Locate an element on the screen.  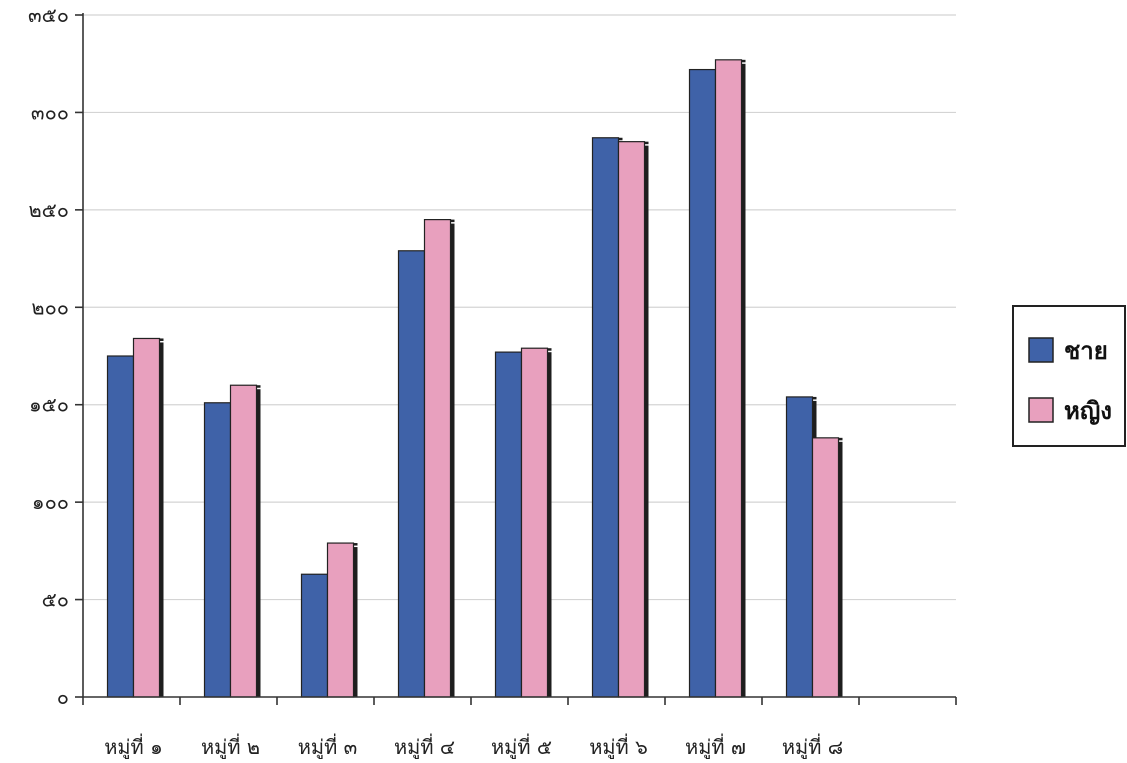
legend-label-female: หญิง is located at coordinates (1088, 411).